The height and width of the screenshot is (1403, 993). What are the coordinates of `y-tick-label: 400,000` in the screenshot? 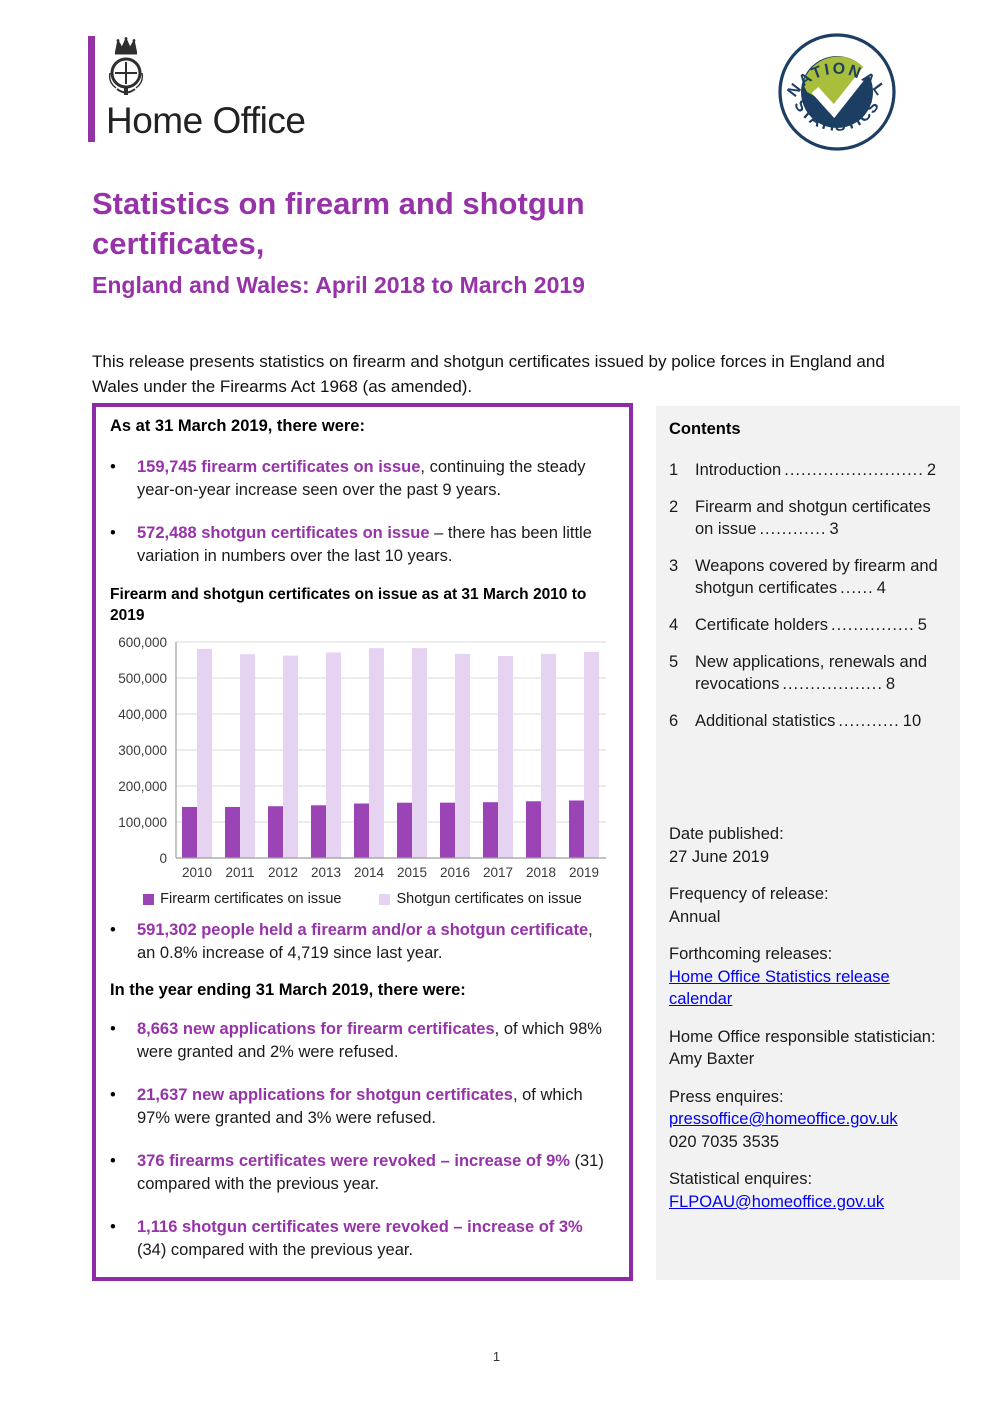 It's located at (142, 714).